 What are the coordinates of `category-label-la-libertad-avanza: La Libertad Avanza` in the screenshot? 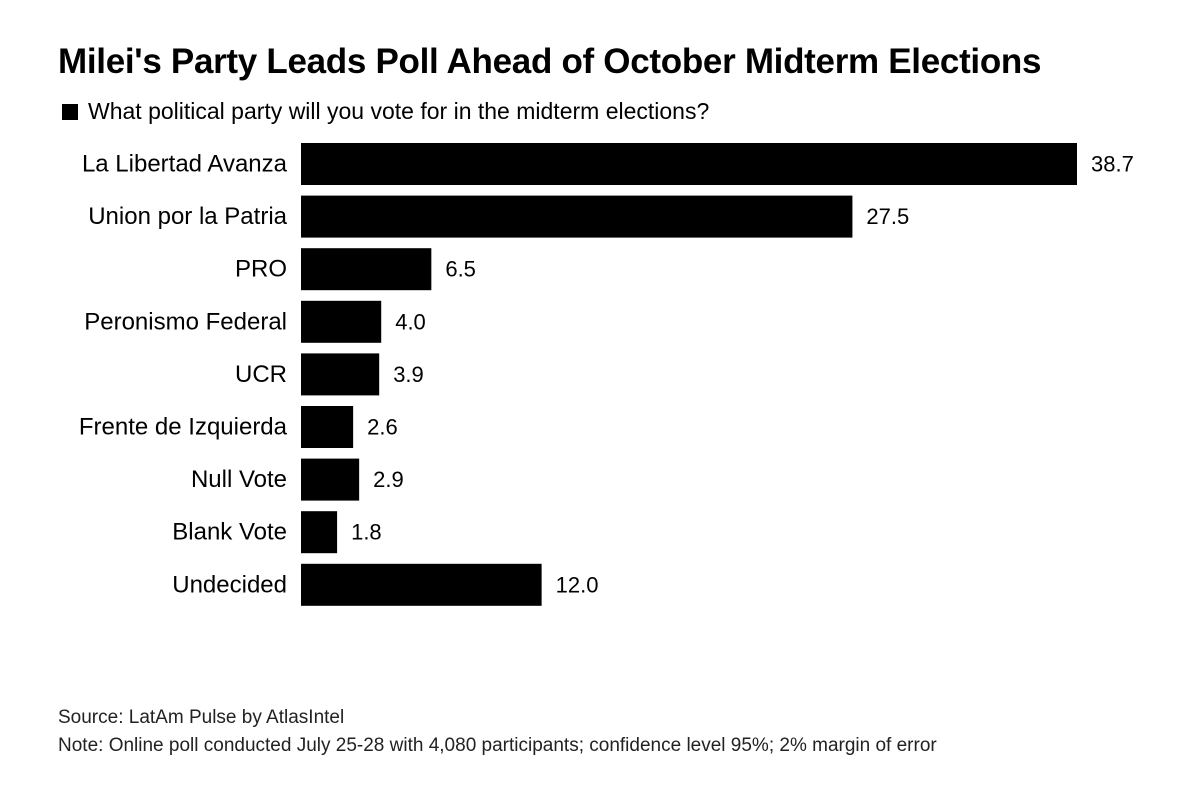 It's located at (185, 164).